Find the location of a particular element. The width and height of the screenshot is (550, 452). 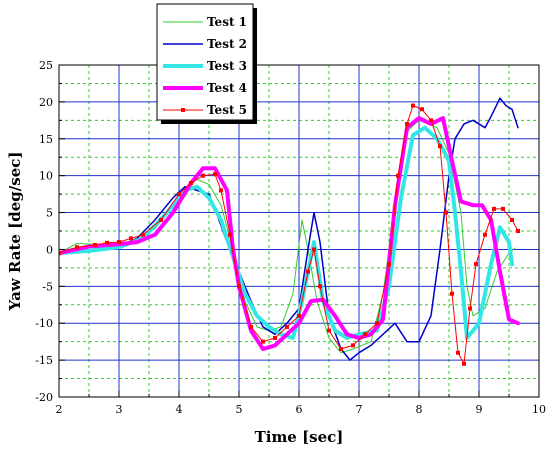

y-tick-label: 0 is located at coordinates (49, 249).